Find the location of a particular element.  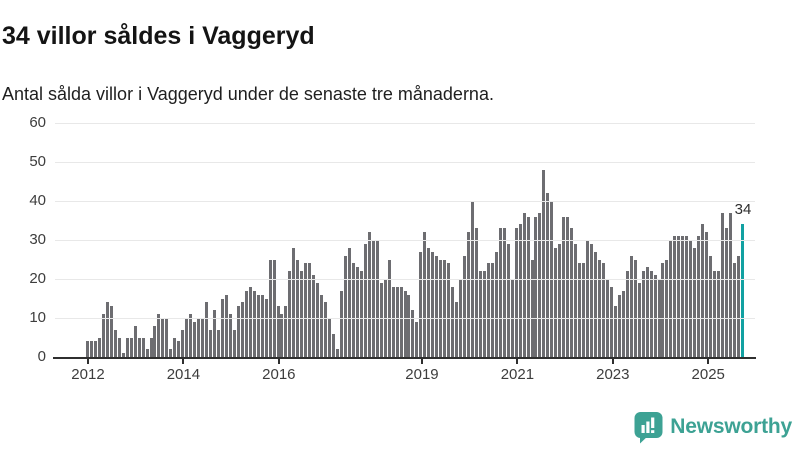

x-tick-2019 is located at coordinates (421, 361).